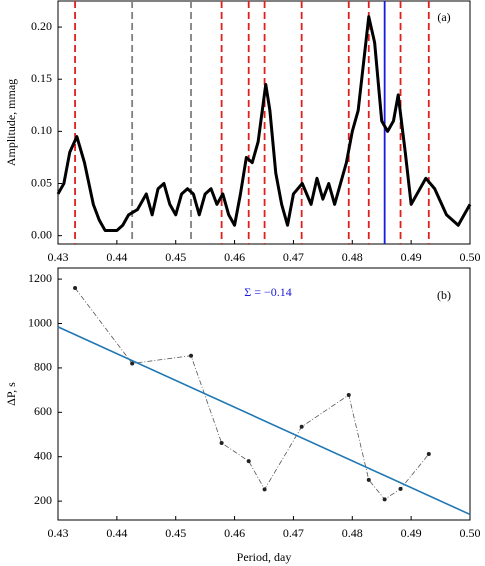 This screenshot has width=485, height=566. What do you see at coordinates (444, 295) in the screenshot?
I see `panel-label: (b)` at bounding box center [444, 295].